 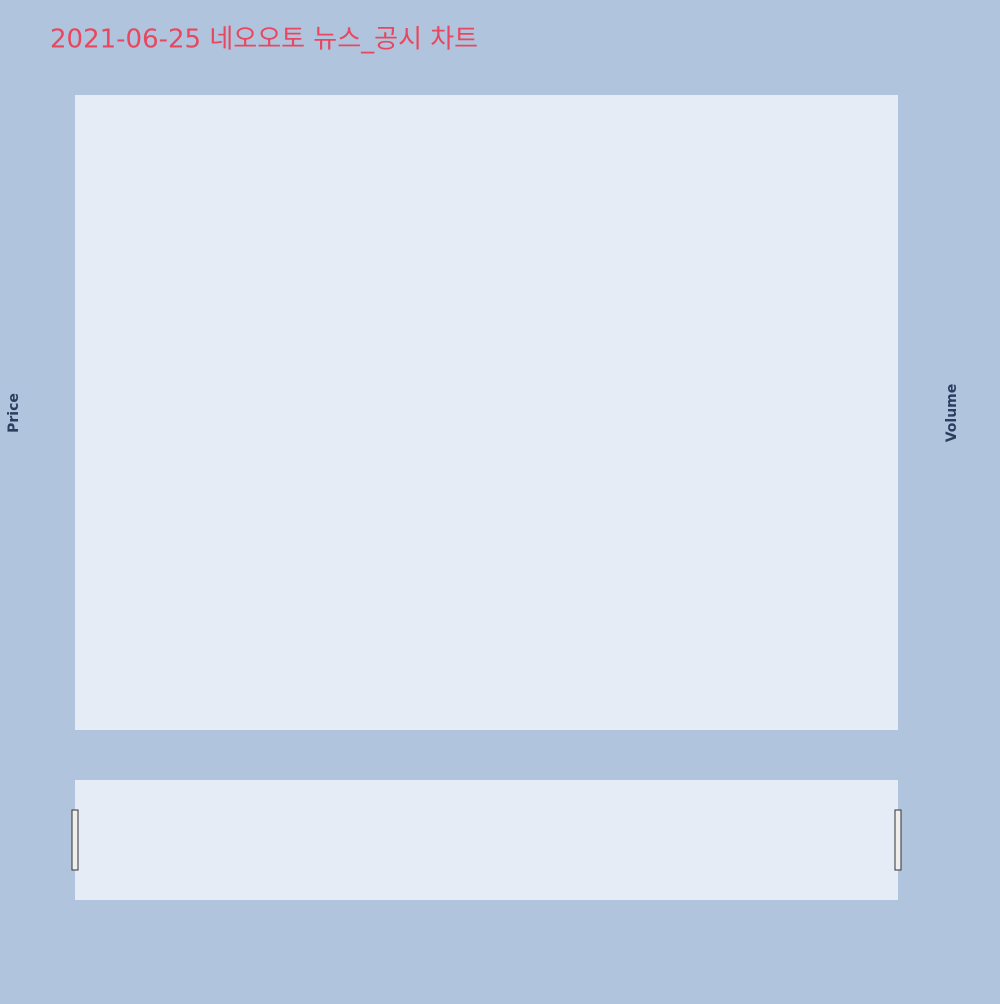 I want to click on range-slider, so click(x=486, y=840).